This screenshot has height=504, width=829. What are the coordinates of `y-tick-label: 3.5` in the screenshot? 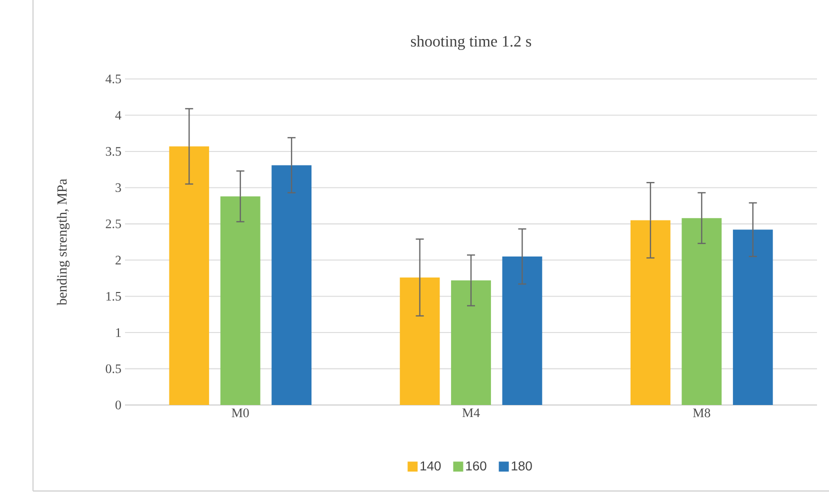 It's located at (113, 151).